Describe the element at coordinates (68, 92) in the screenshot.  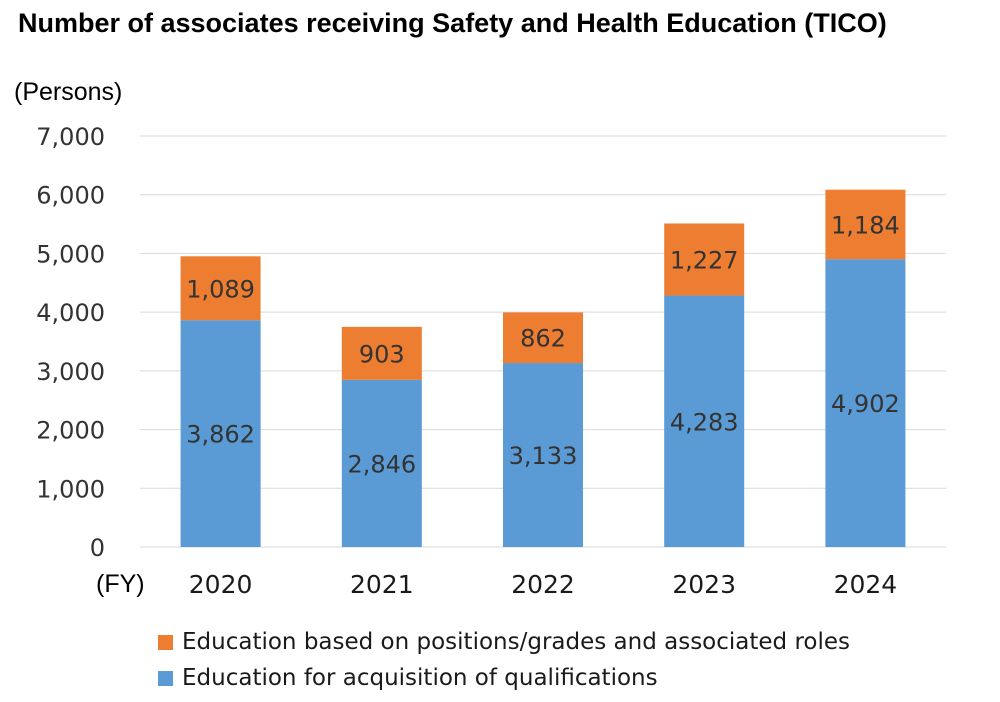
I see `y-axis-label: (Persons)` at that location.